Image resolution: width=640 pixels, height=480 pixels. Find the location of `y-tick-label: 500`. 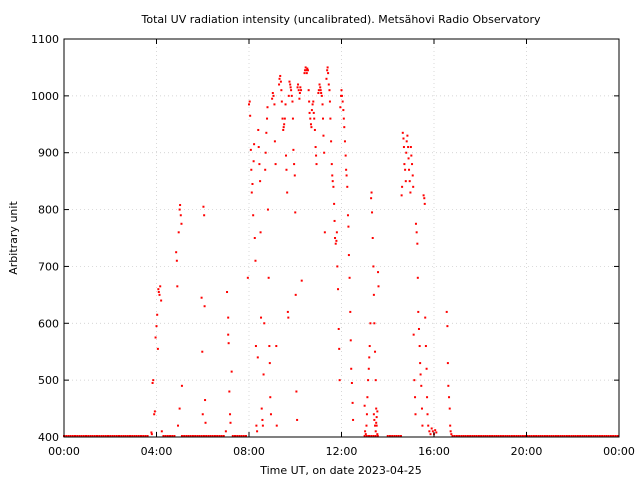

y-tick-label: 500 is located at coordinates (48, 380).